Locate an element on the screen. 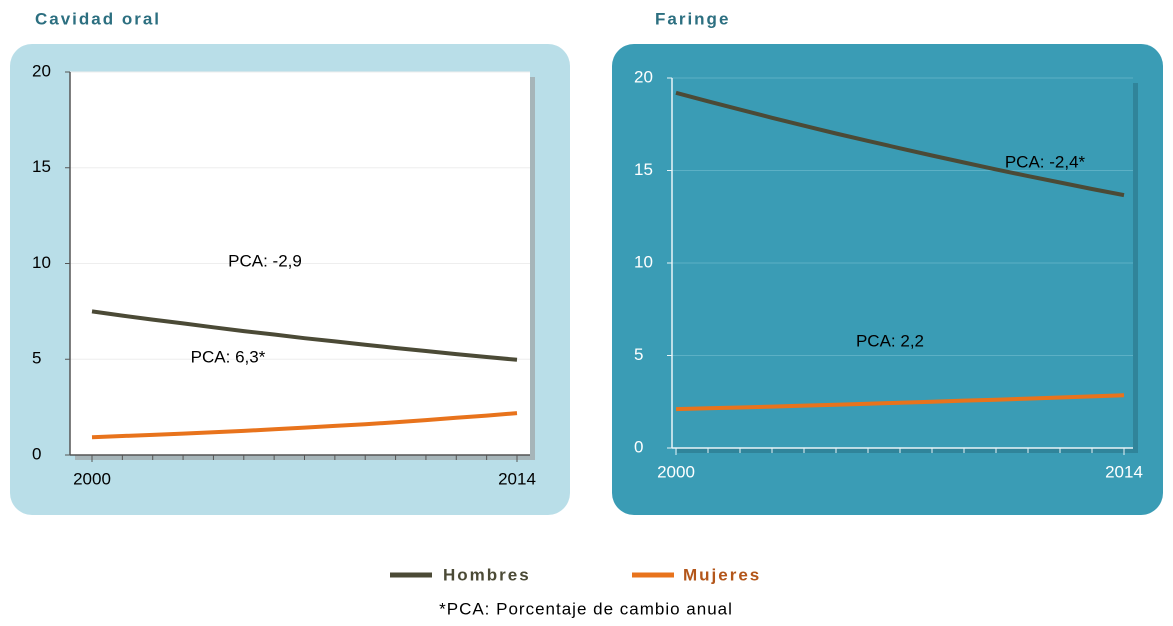  chart-title: Cavidad oral is located at coordinates (98, 18).